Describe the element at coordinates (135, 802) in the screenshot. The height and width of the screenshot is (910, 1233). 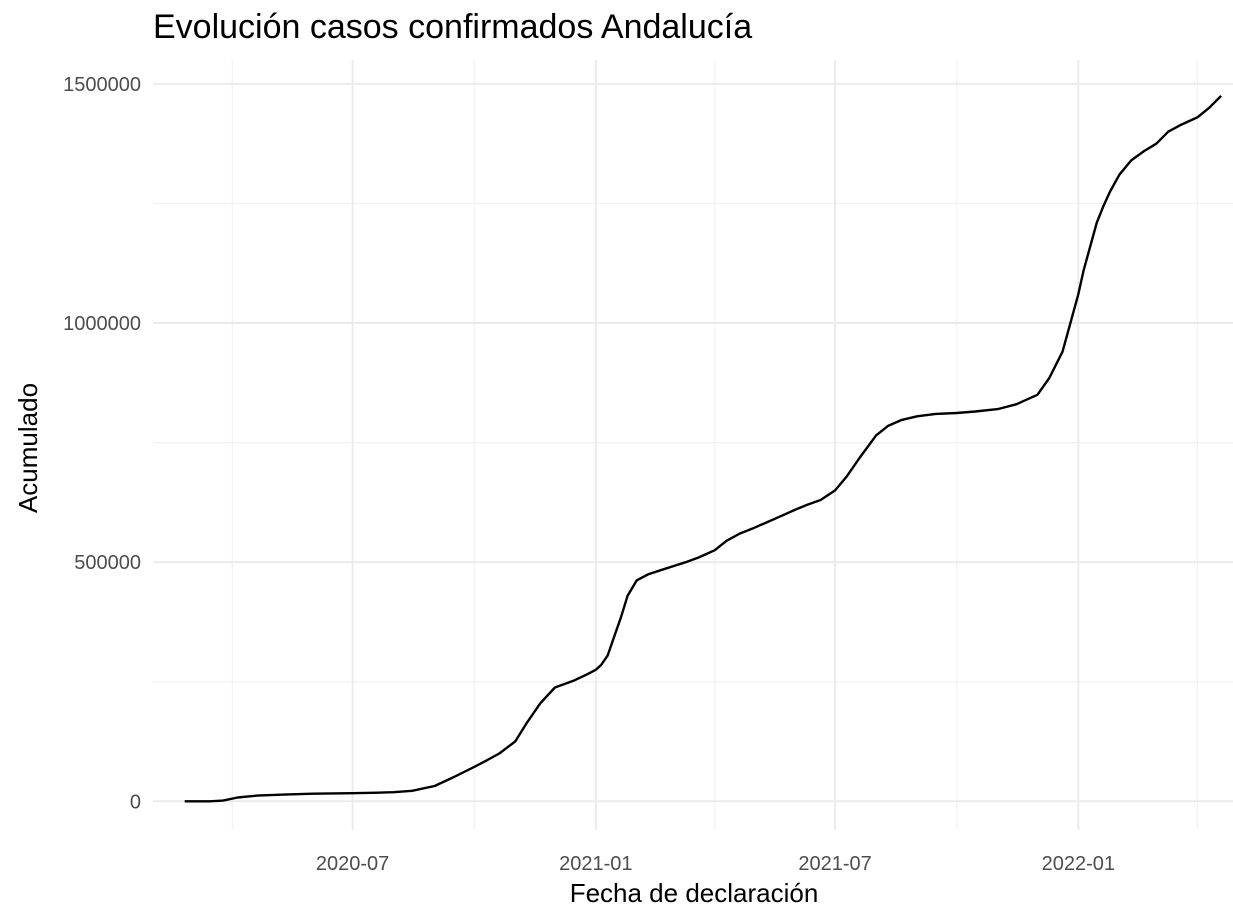
I see `y-tick-label-0: 0` at that location.